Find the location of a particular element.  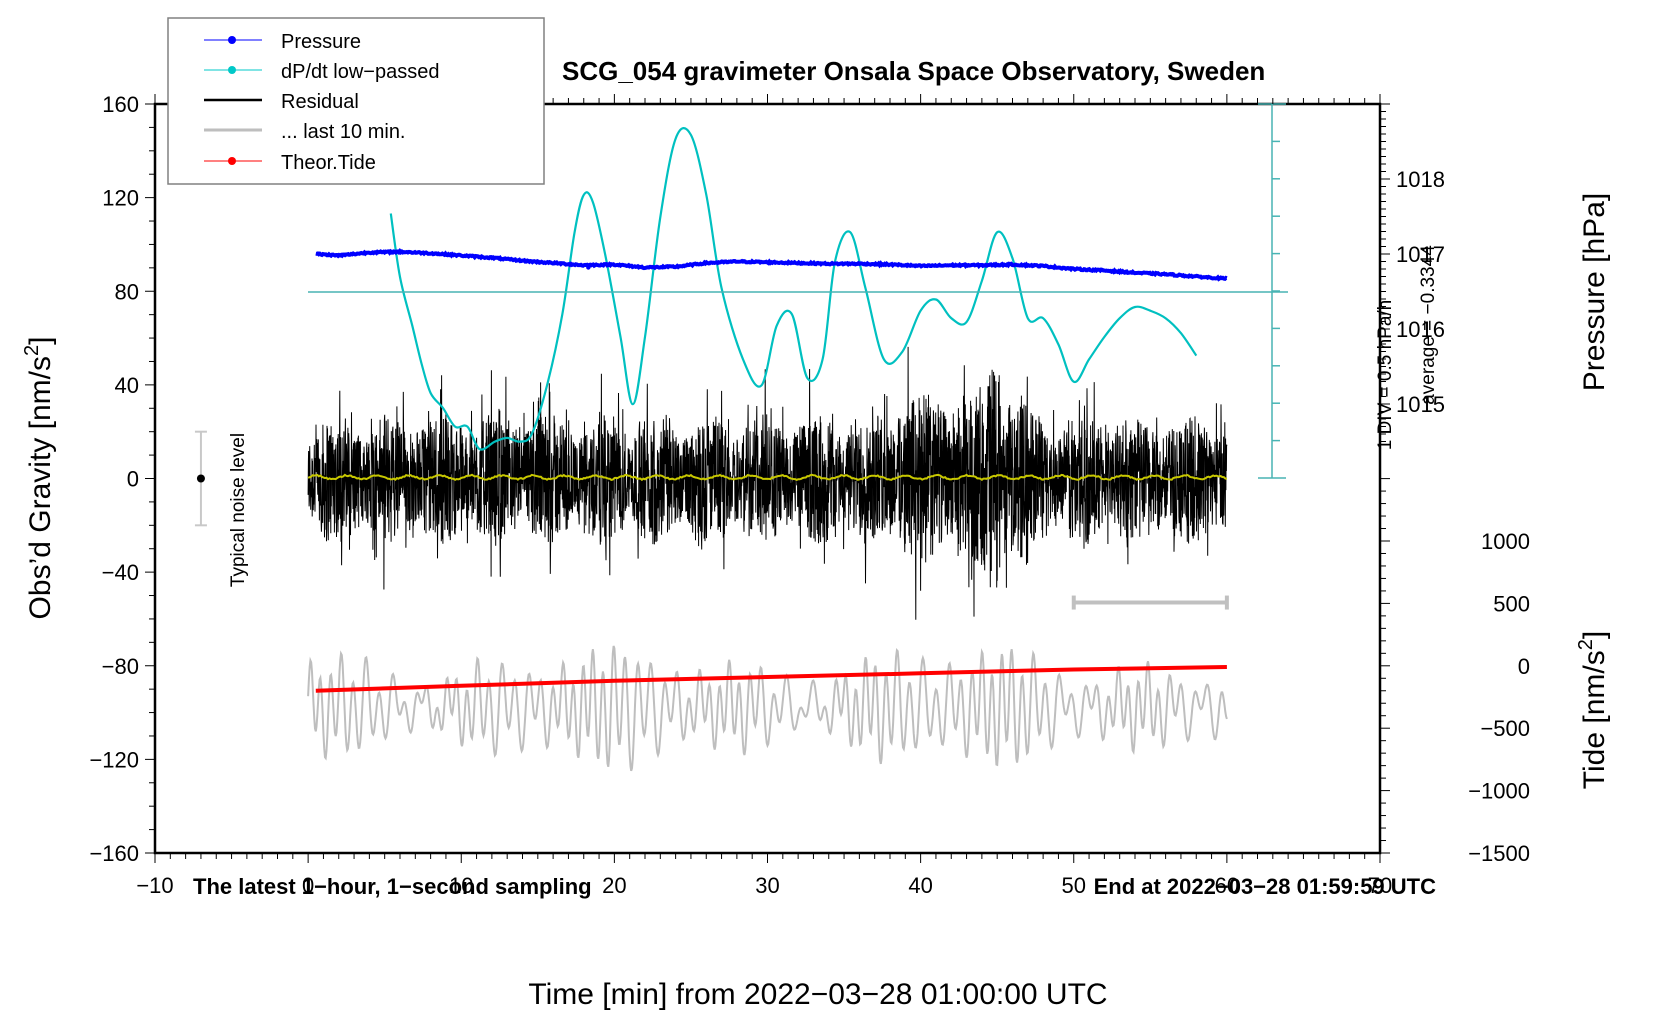

noise-level-indicator is located at coordinates (200, 478).